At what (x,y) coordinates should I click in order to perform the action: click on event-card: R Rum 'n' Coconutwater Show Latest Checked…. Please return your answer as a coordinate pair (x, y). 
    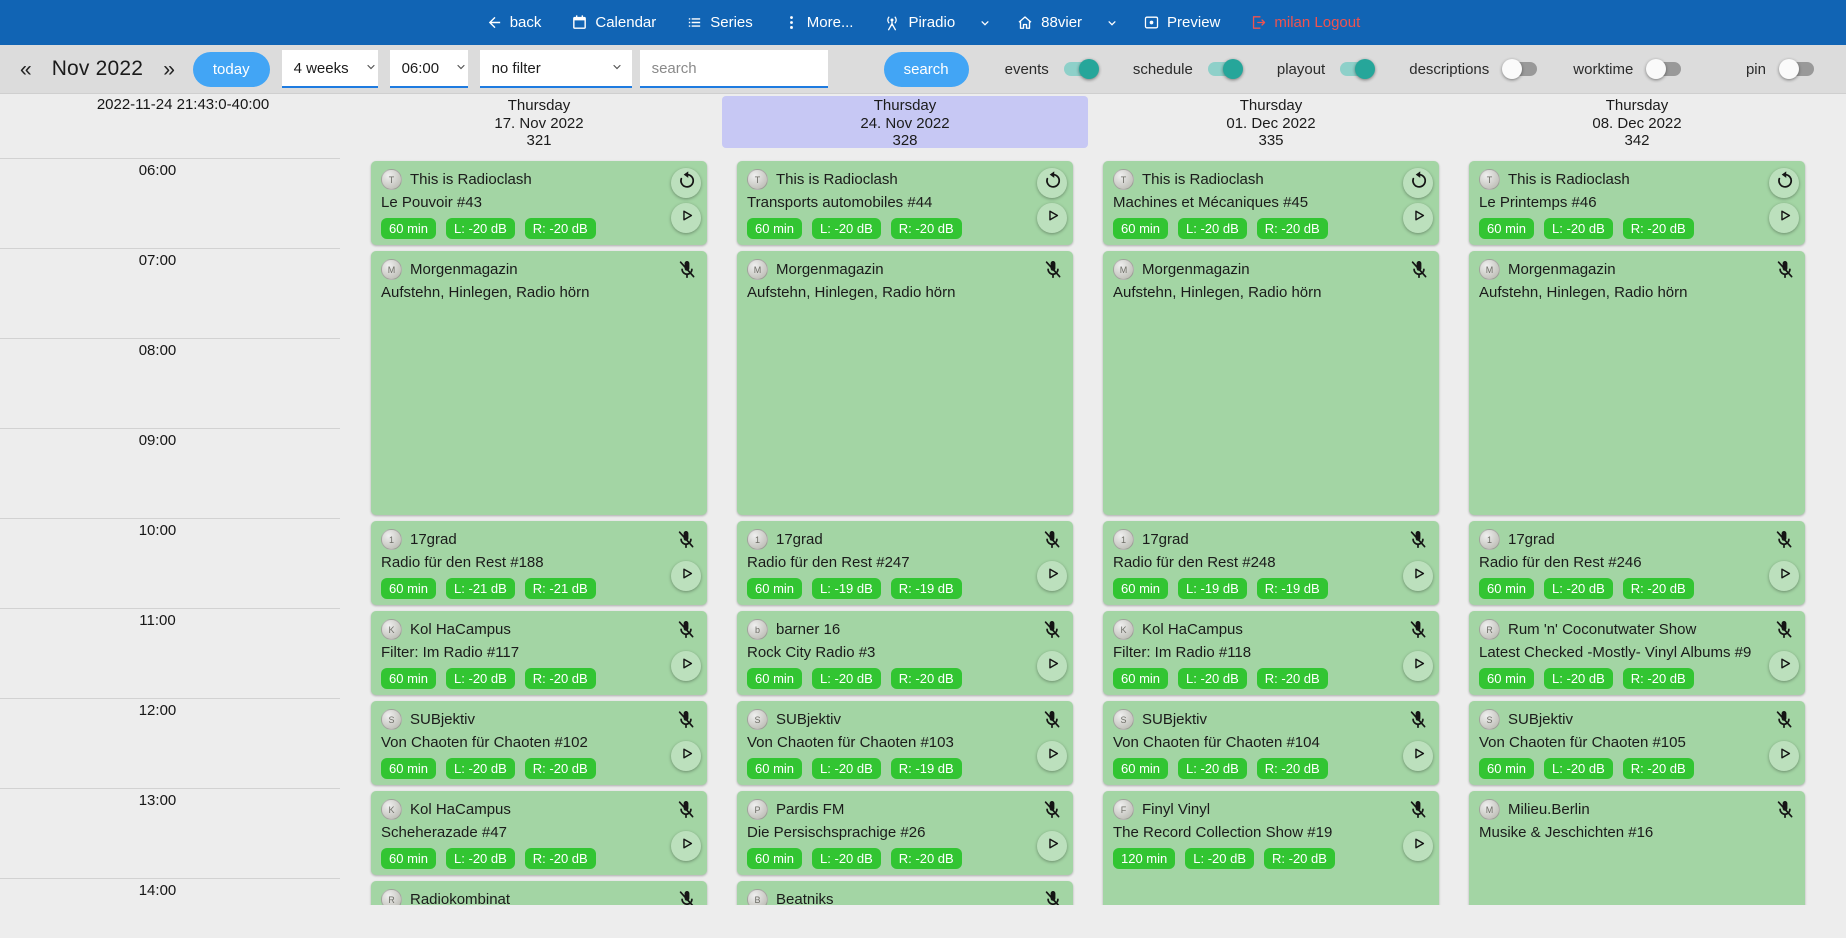
    Looking at the image, I should click on (1637, 653).